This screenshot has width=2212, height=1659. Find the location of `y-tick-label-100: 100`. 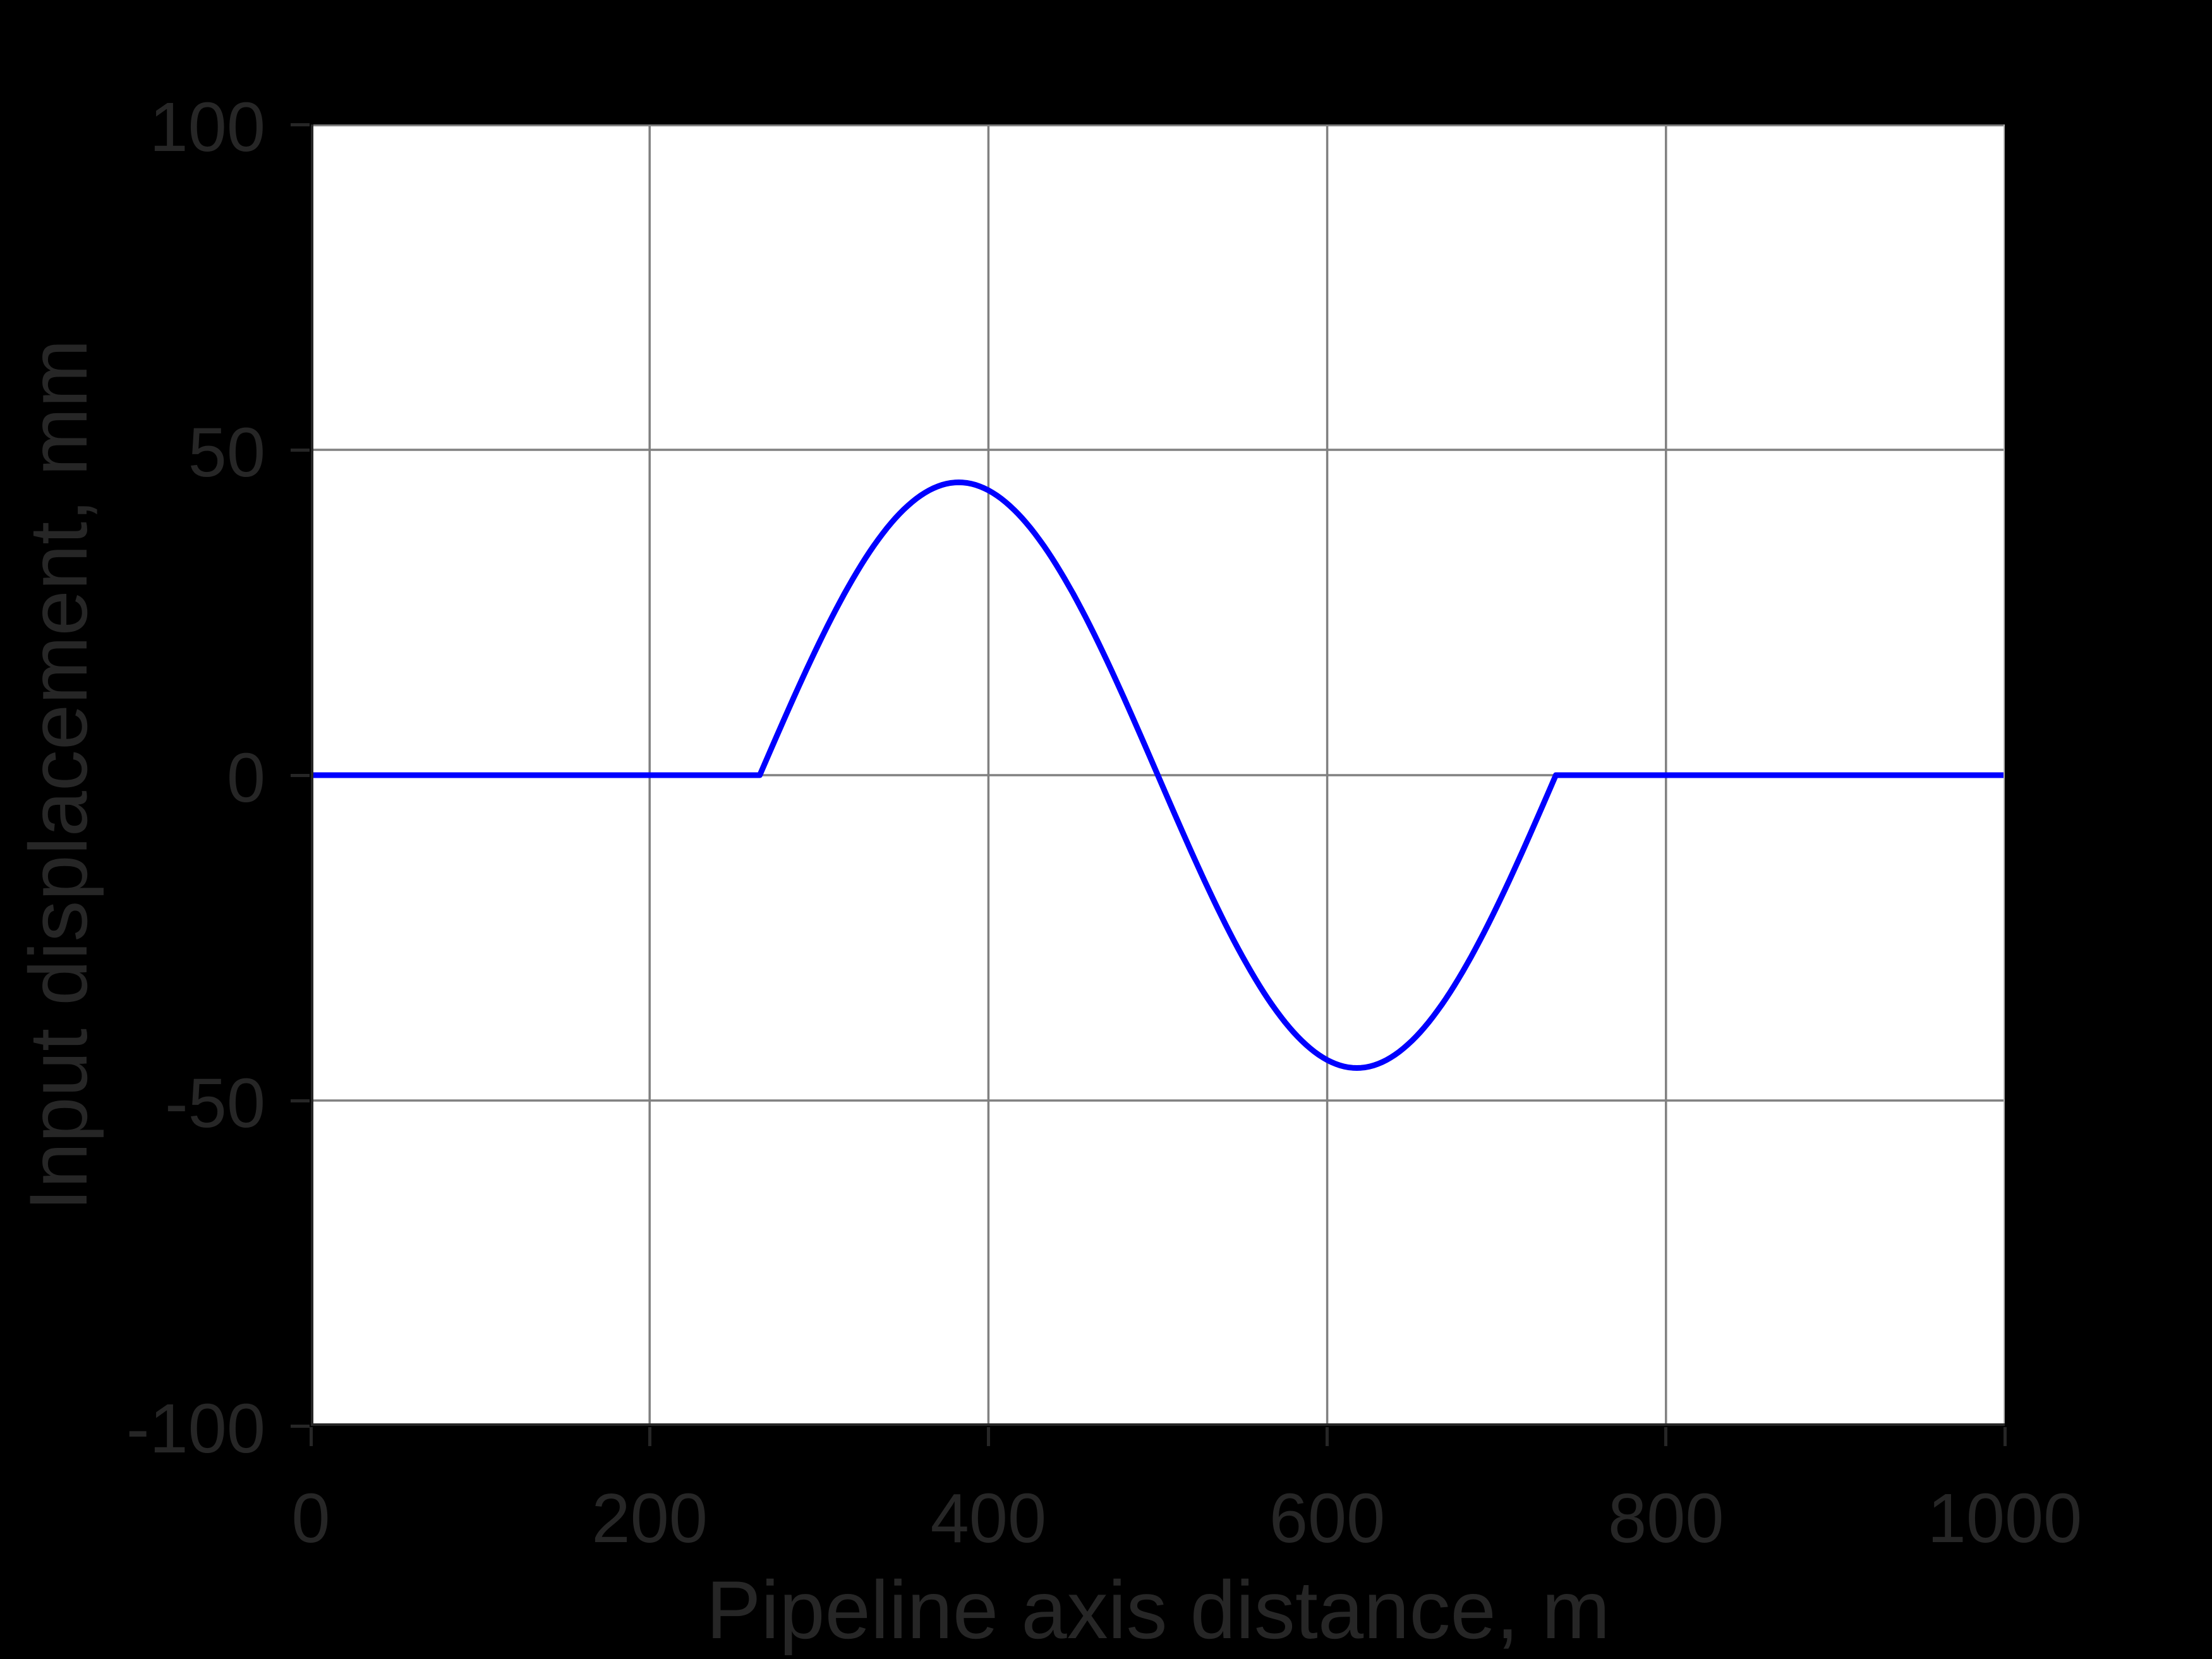

y-tick-label-100: 100 is located at coordinates (207, 127).